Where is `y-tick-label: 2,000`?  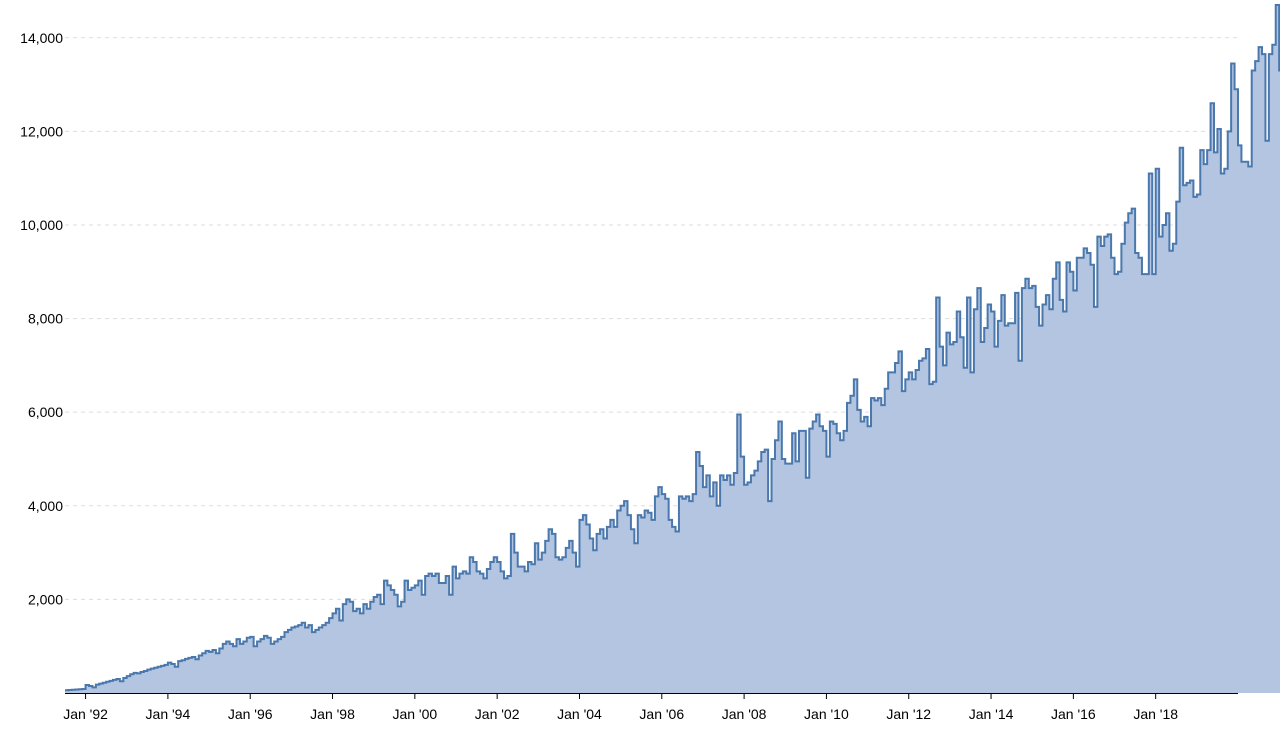 y-tick-label: 2,000 is located at coordinates (45, 599).